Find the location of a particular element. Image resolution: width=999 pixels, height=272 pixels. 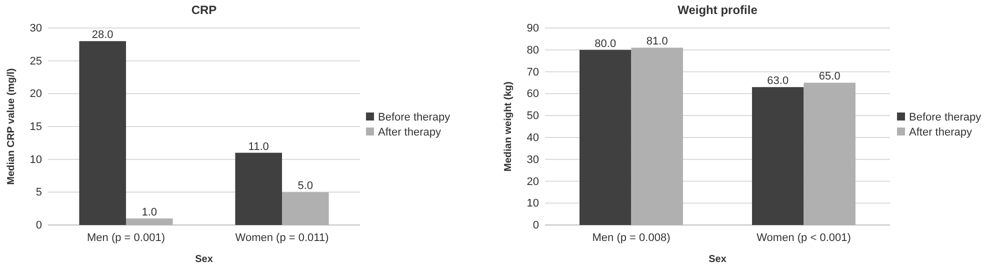

y-tick-label: 80 is located at coordinates (532, 50).